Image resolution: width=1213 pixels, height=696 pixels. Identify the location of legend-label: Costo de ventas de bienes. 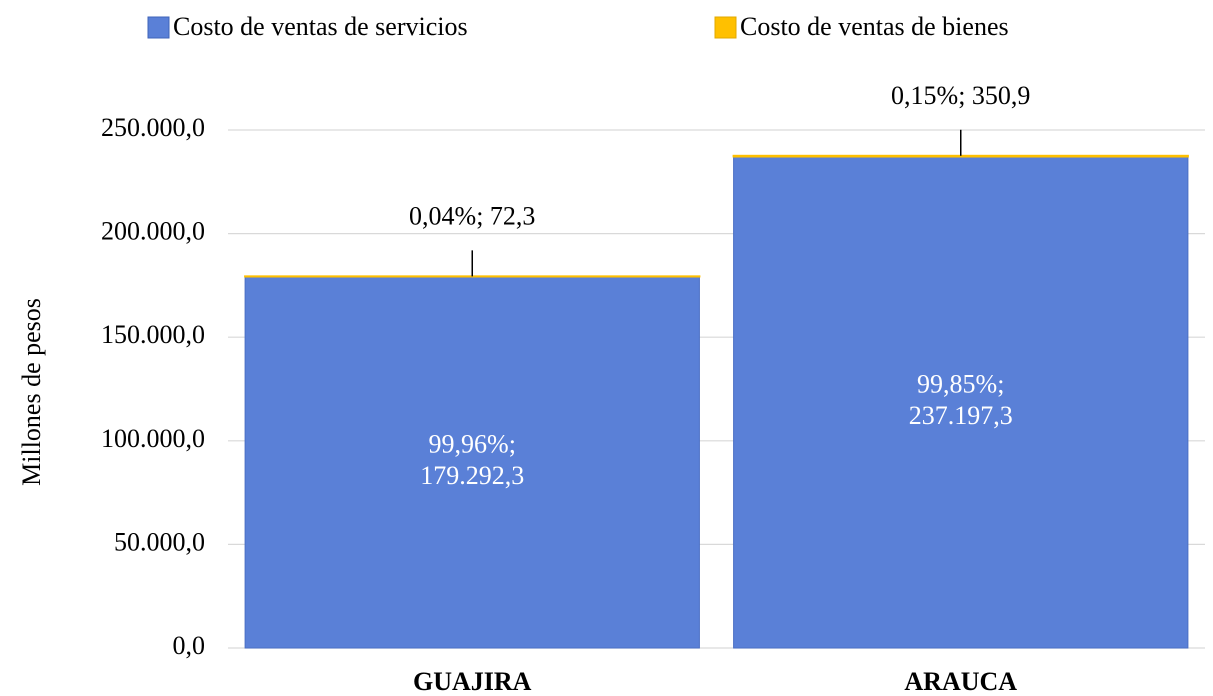
(874, 26).